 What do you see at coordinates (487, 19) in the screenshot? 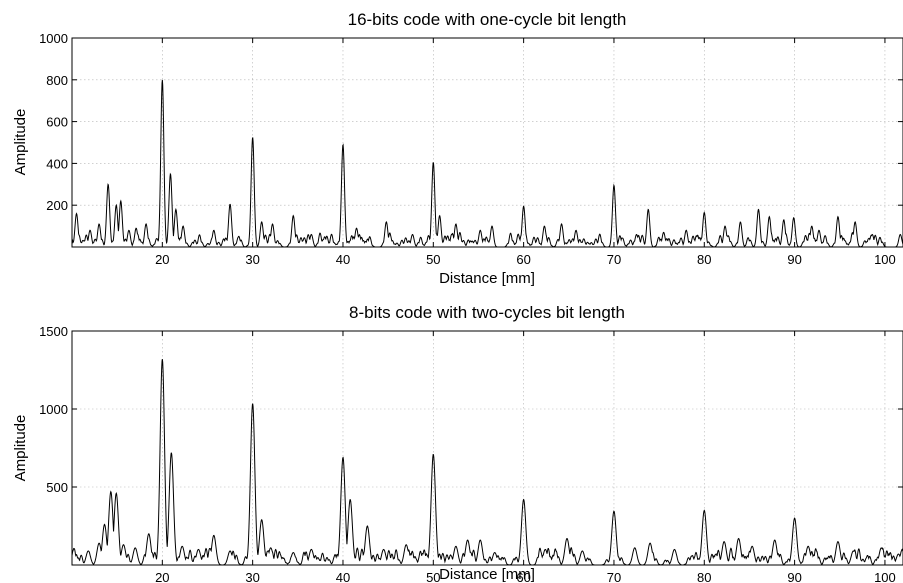
I see `chart-title: 16-bits code with one-cycle bit length` at bounding box center [487, 19].